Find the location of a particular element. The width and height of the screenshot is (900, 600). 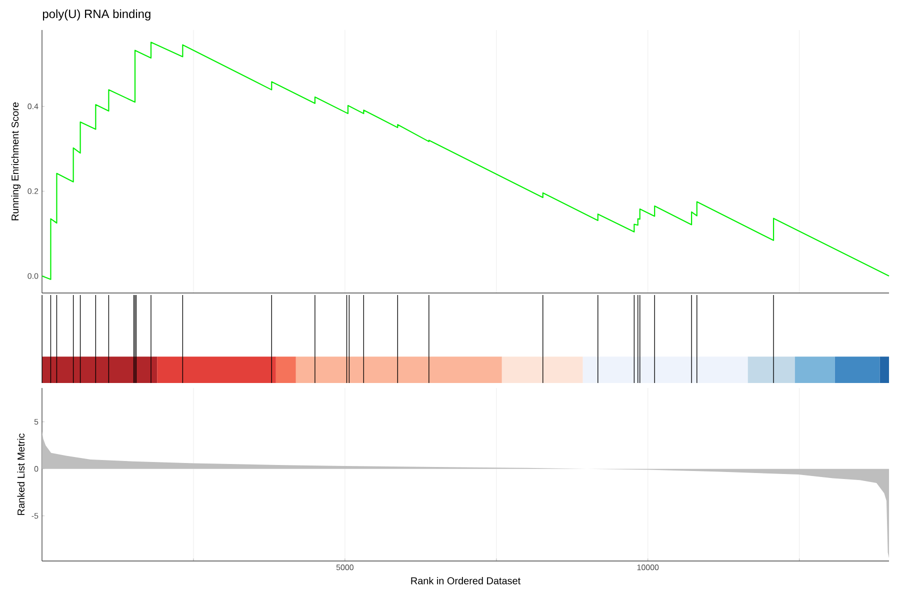

y-axis-title: Running Enrichment Score is located at coordinates (16, 161).